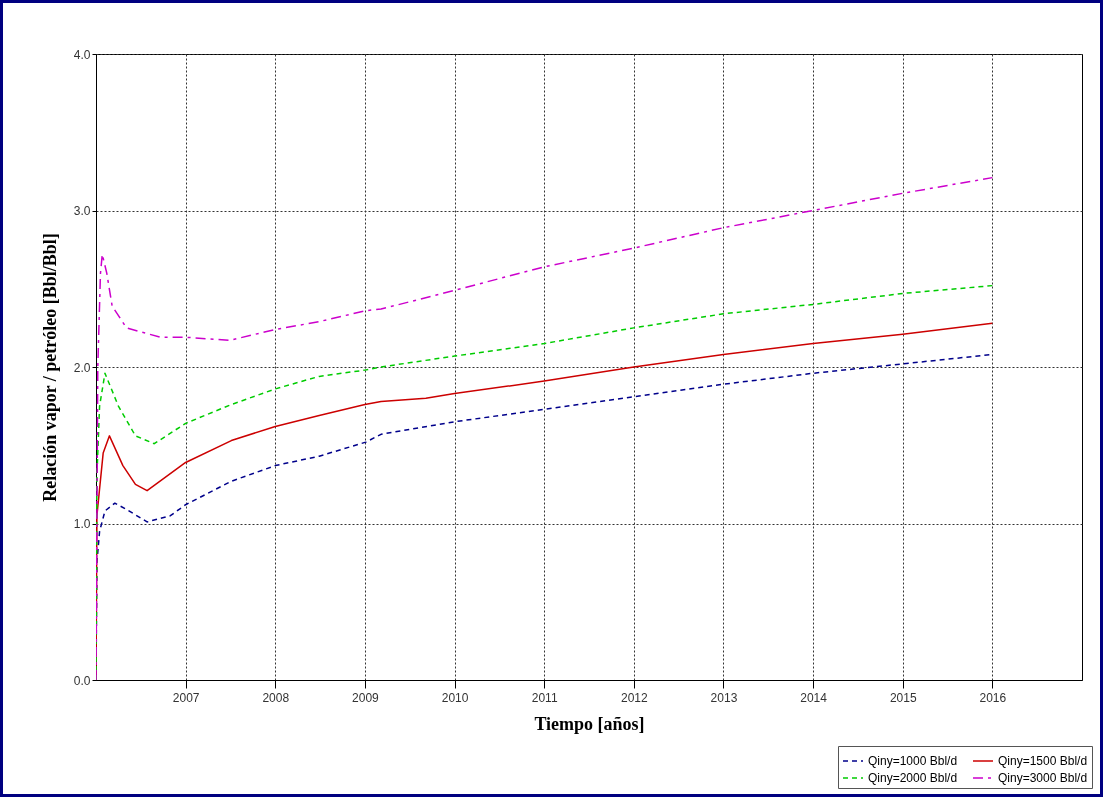 The height and width of the screenshot is (803, 1109). Describe the element at coordinates (1043, 761) in the screenshot. I see `legend-label: Qiny=1500 Bbl/d` at that location.